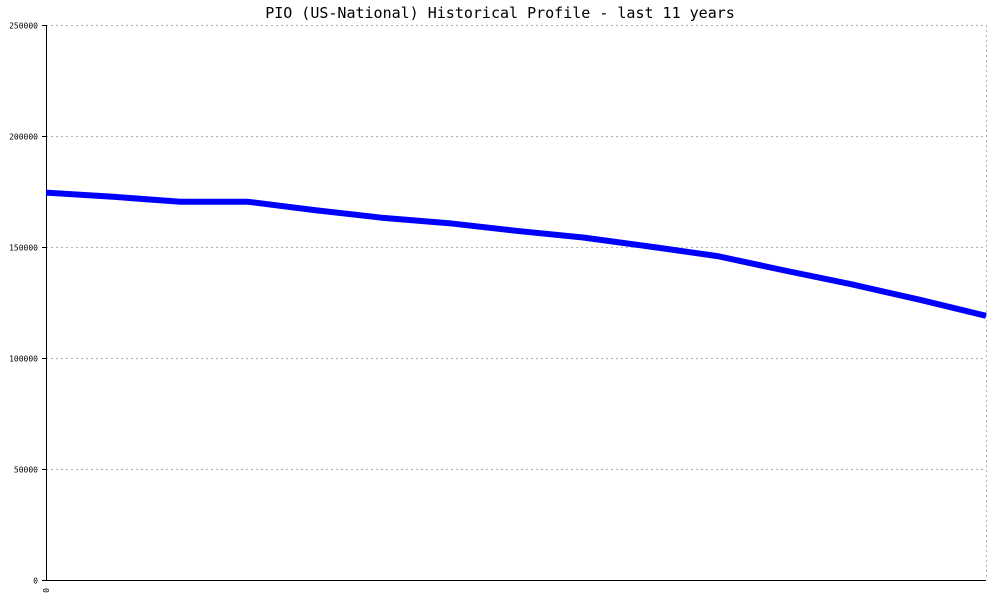 The width and height of the screenshot is (1000, 600). Describe the element at coordinates (23, 137) in the screenshot. I see `y-tick-label: 200000` at that location.